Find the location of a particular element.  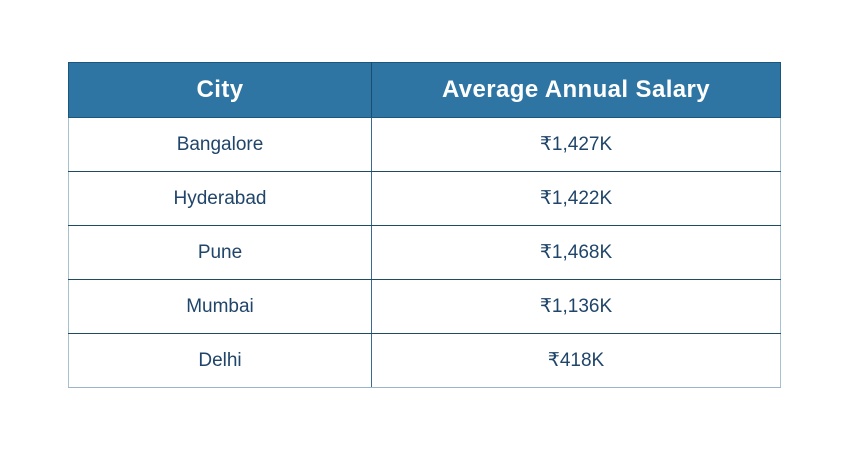

city-cell: Hyderabad is located at coordinates (220, 198).